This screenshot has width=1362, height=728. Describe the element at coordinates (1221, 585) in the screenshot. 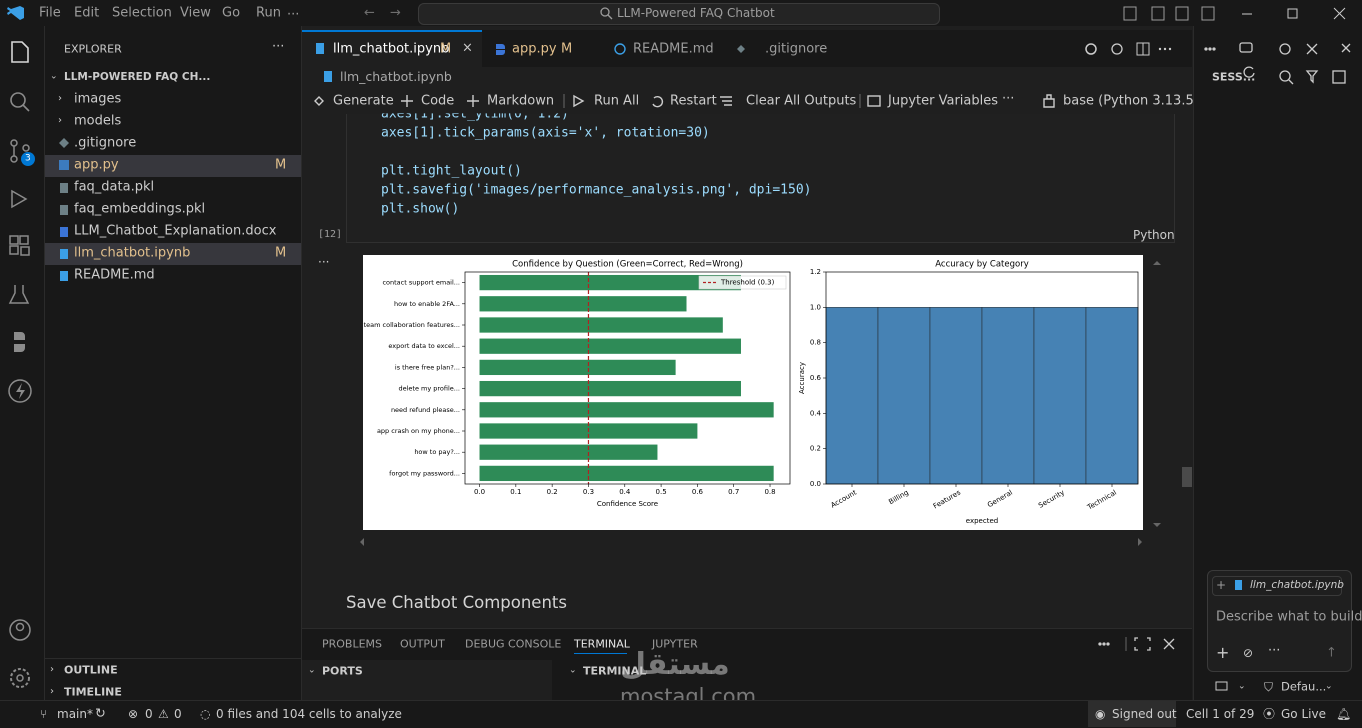

I see `add-context: +` at that location.